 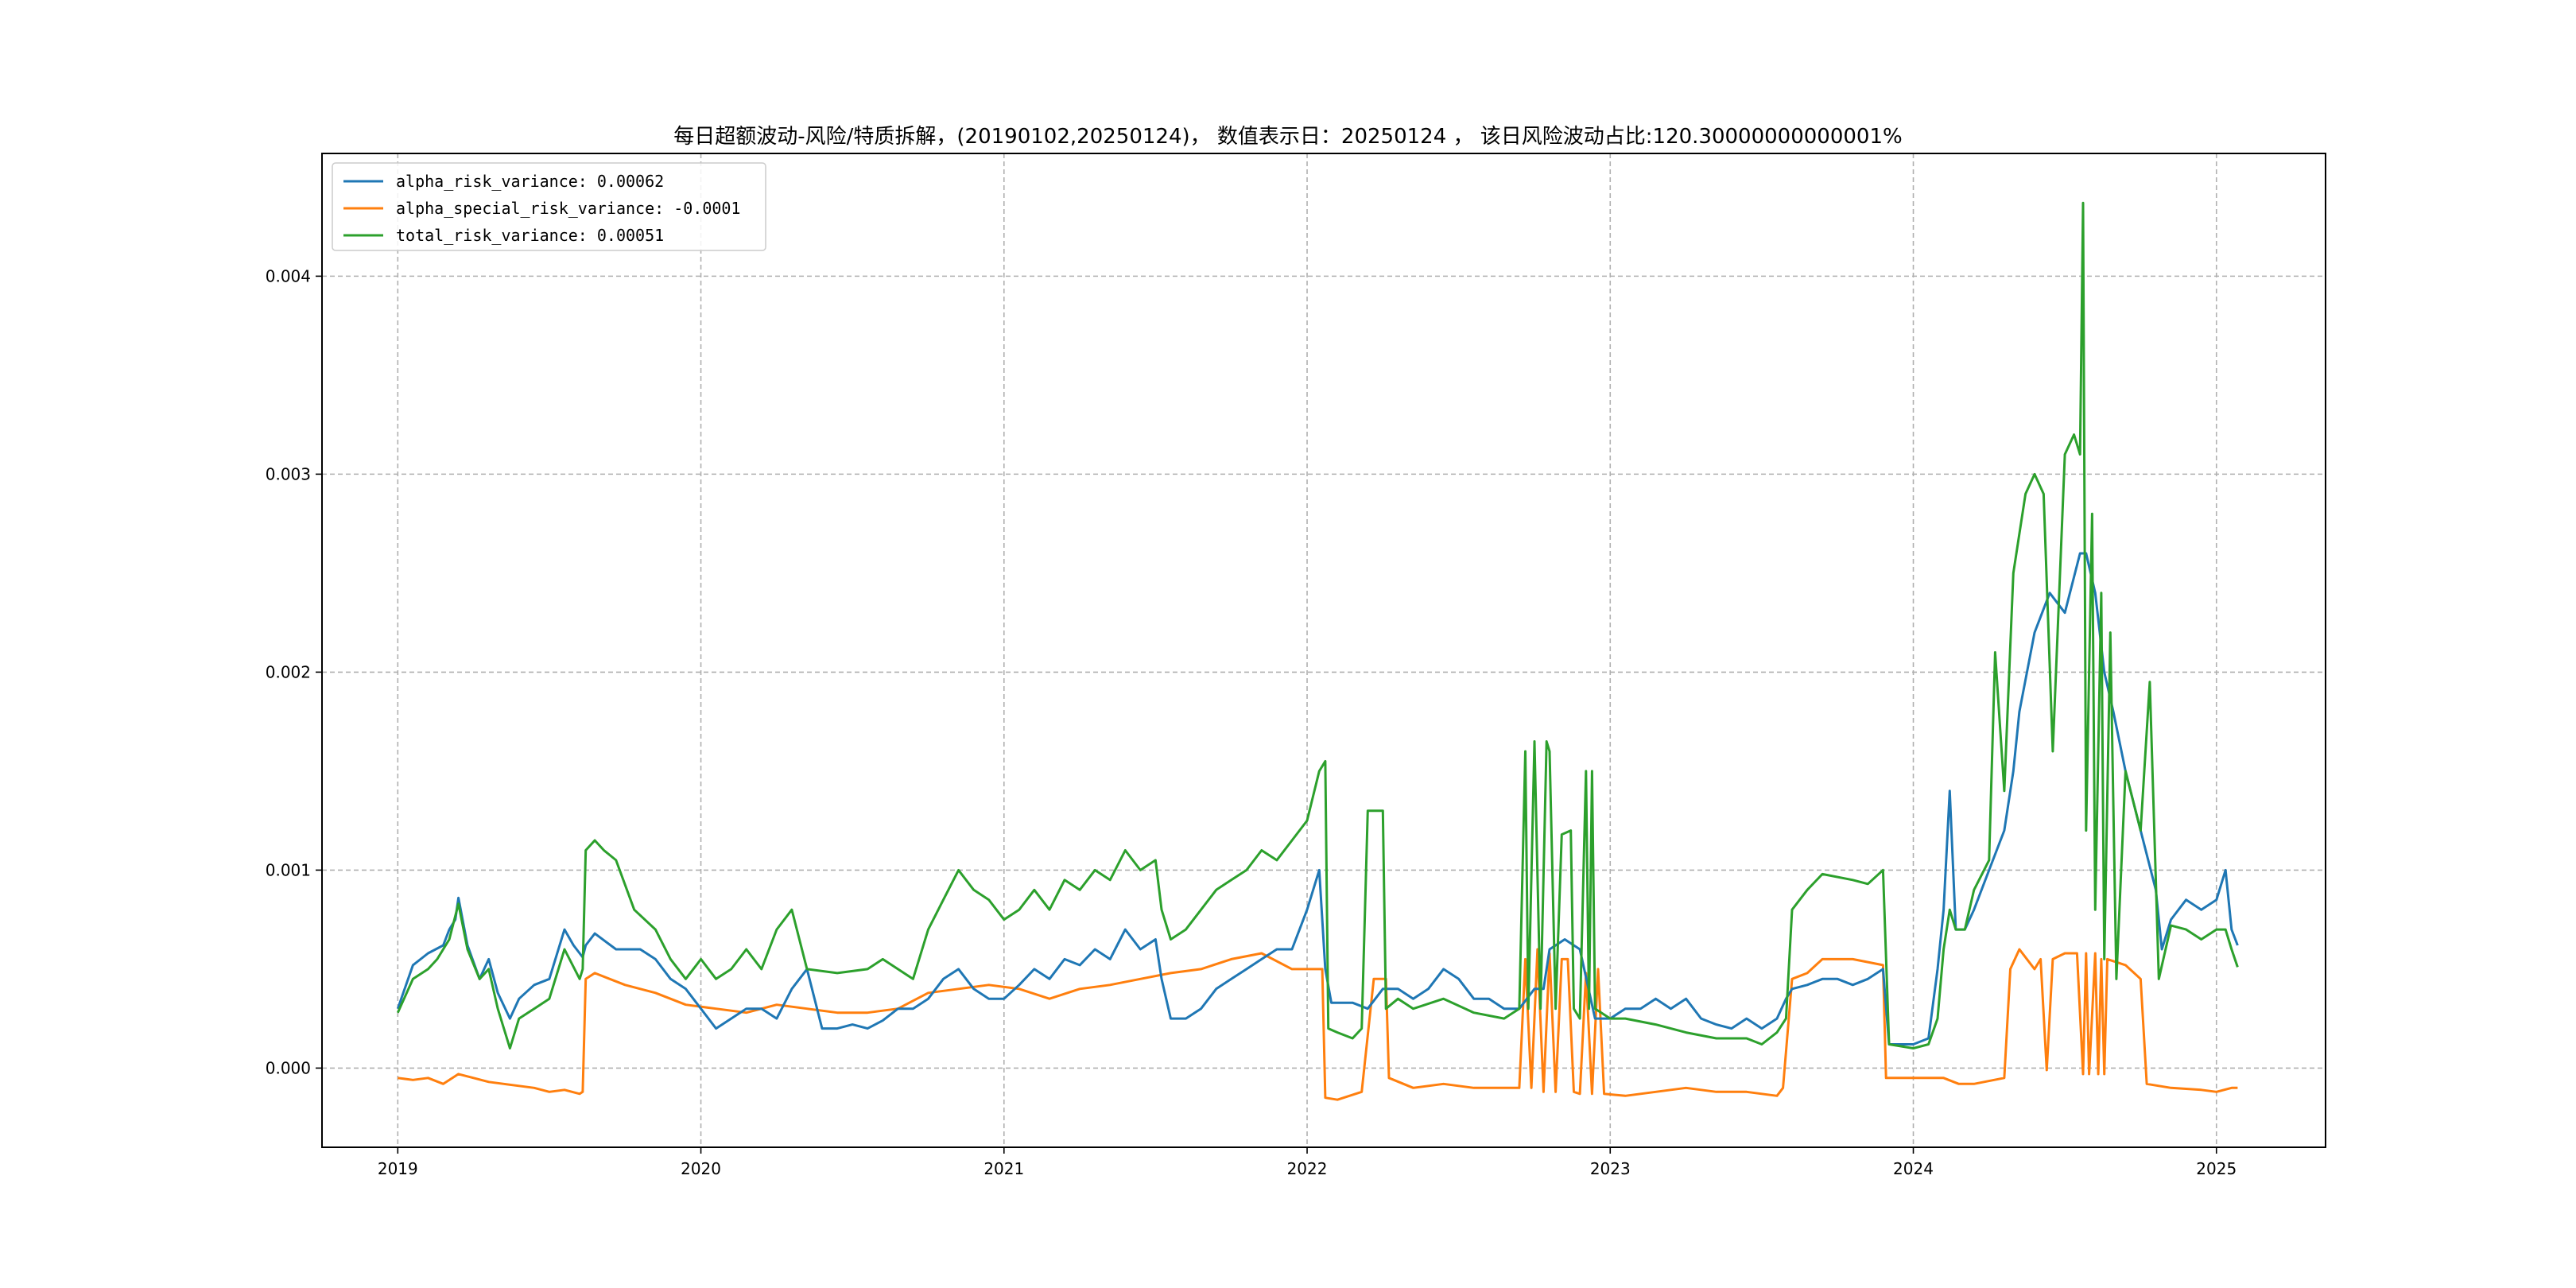 I want to click on y-tick-label: 0.000, so click(x=289, y=1067).